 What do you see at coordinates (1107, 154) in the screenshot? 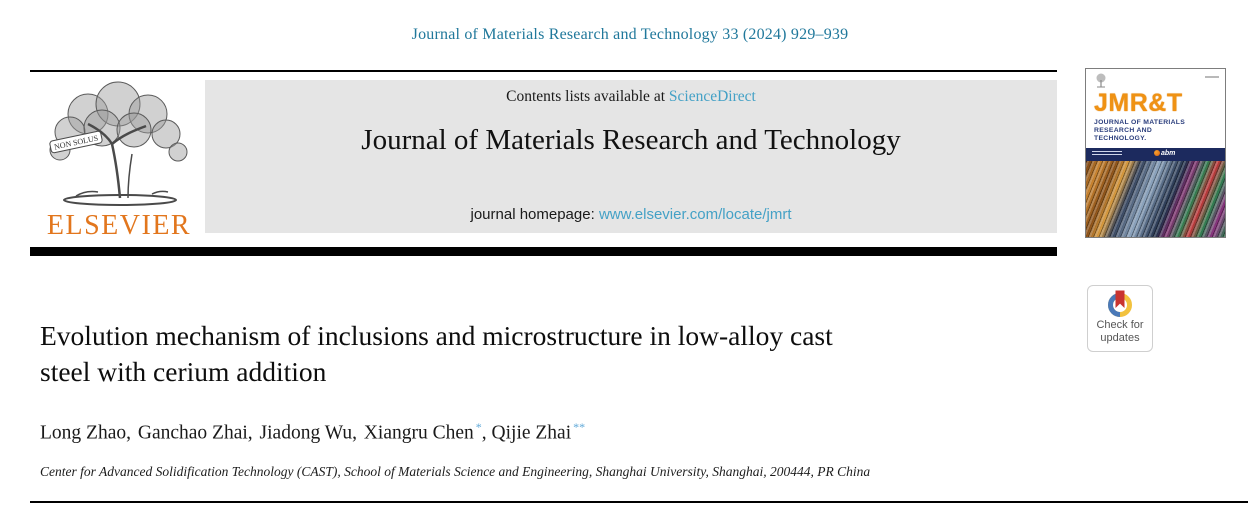
I see `cover-society-text-placeholder` at bounding box center [1107, 154].